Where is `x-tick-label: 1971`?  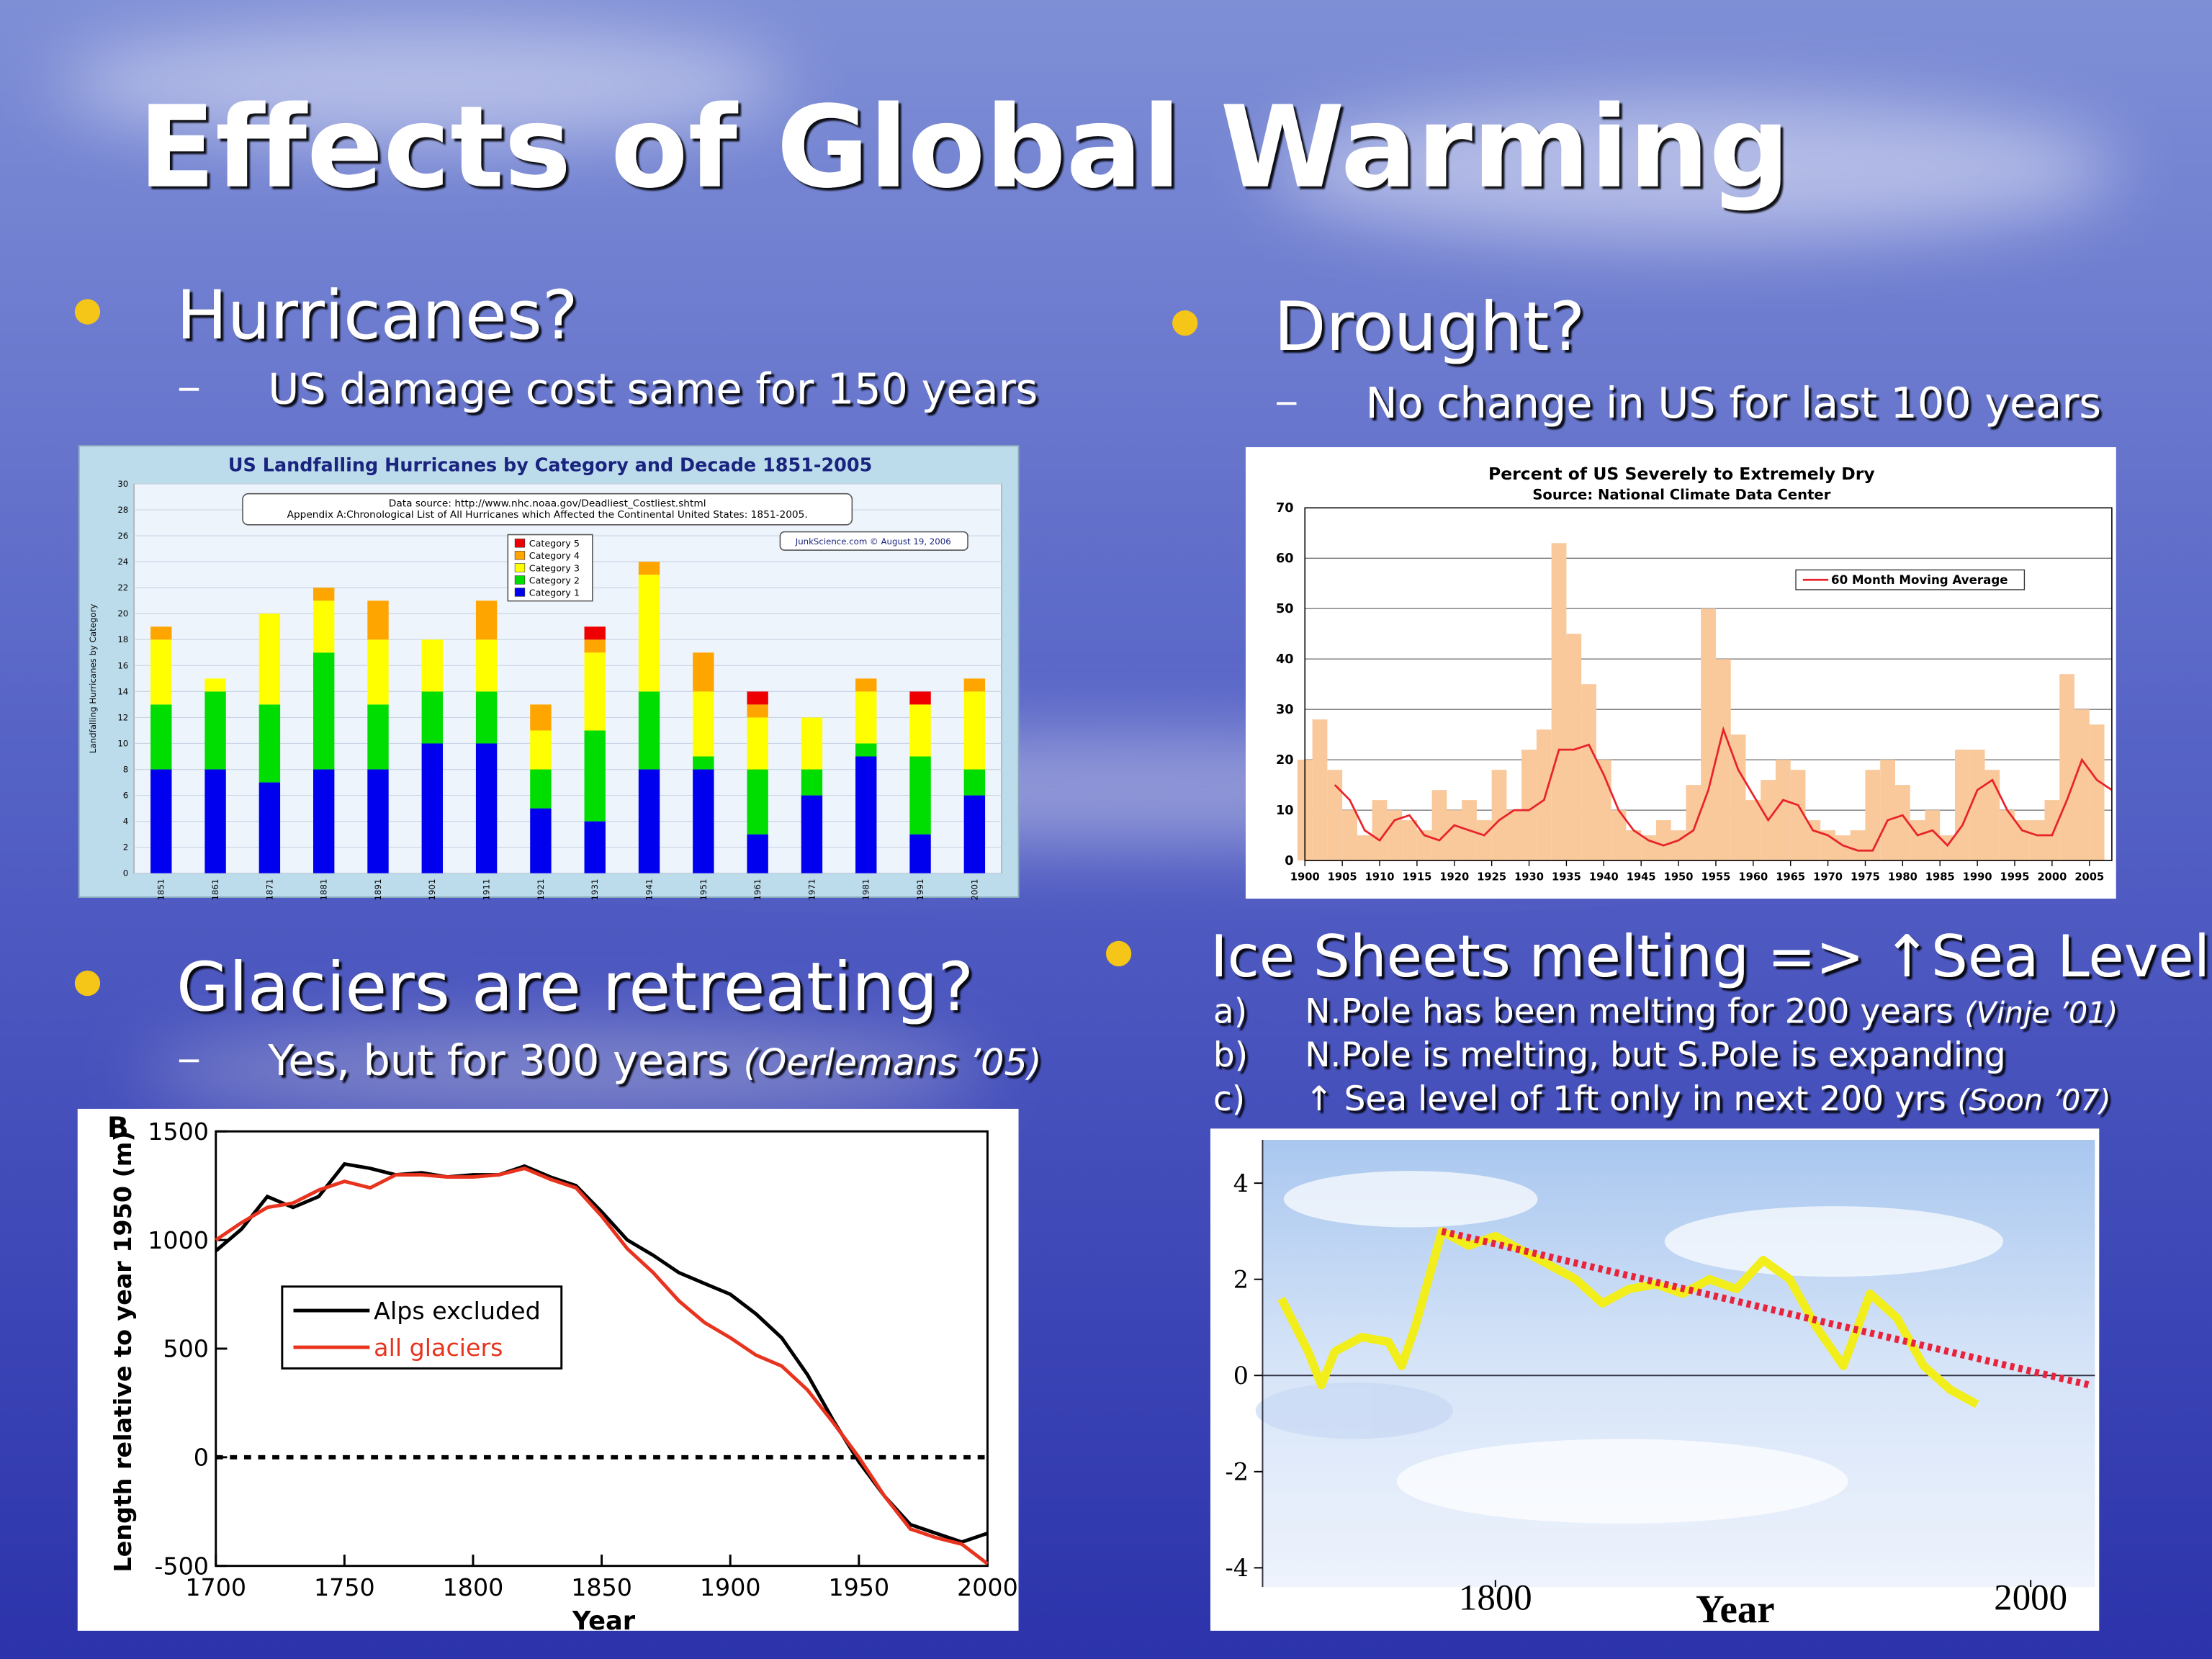
x-tick-label: 1971 is located at coordinates (811, 890).